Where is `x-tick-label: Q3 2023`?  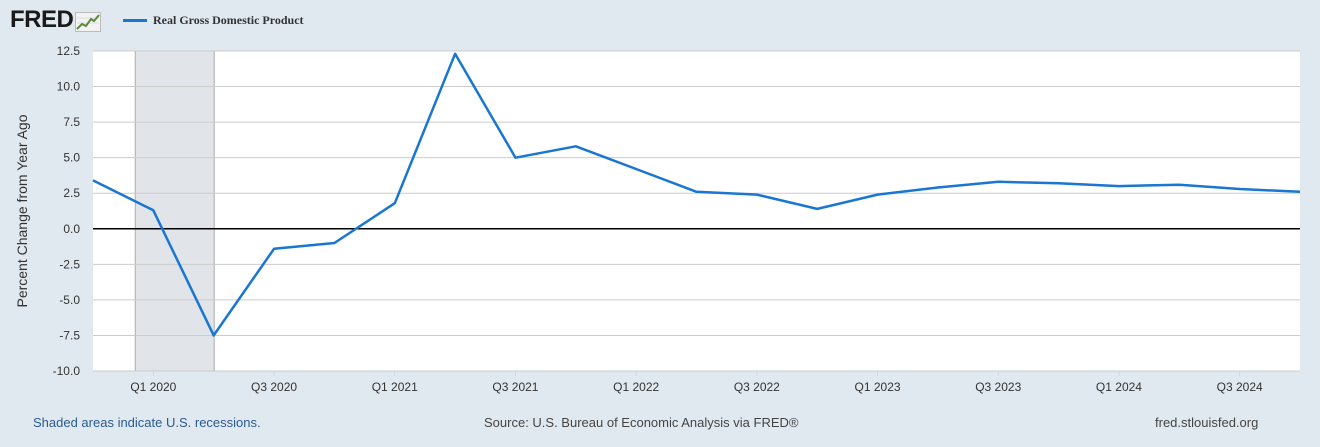
x-tick-label: Q3 2023 is located at coordinates (998, 387).